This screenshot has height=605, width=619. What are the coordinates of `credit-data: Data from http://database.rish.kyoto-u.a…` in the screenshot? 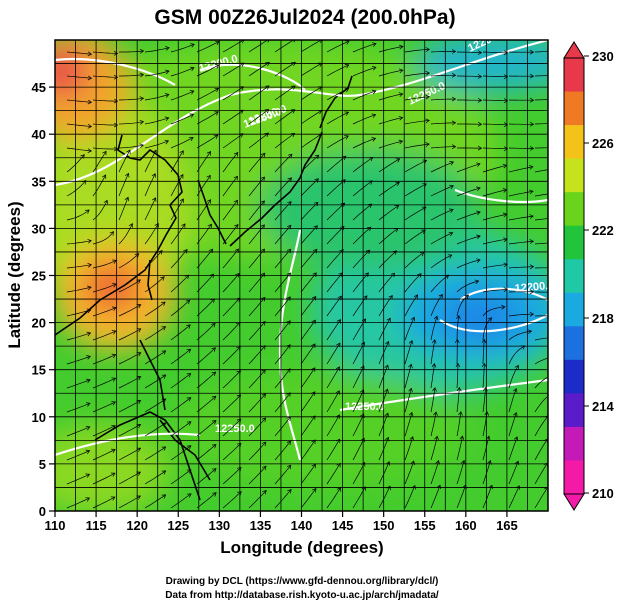 It's located at (302, 595).